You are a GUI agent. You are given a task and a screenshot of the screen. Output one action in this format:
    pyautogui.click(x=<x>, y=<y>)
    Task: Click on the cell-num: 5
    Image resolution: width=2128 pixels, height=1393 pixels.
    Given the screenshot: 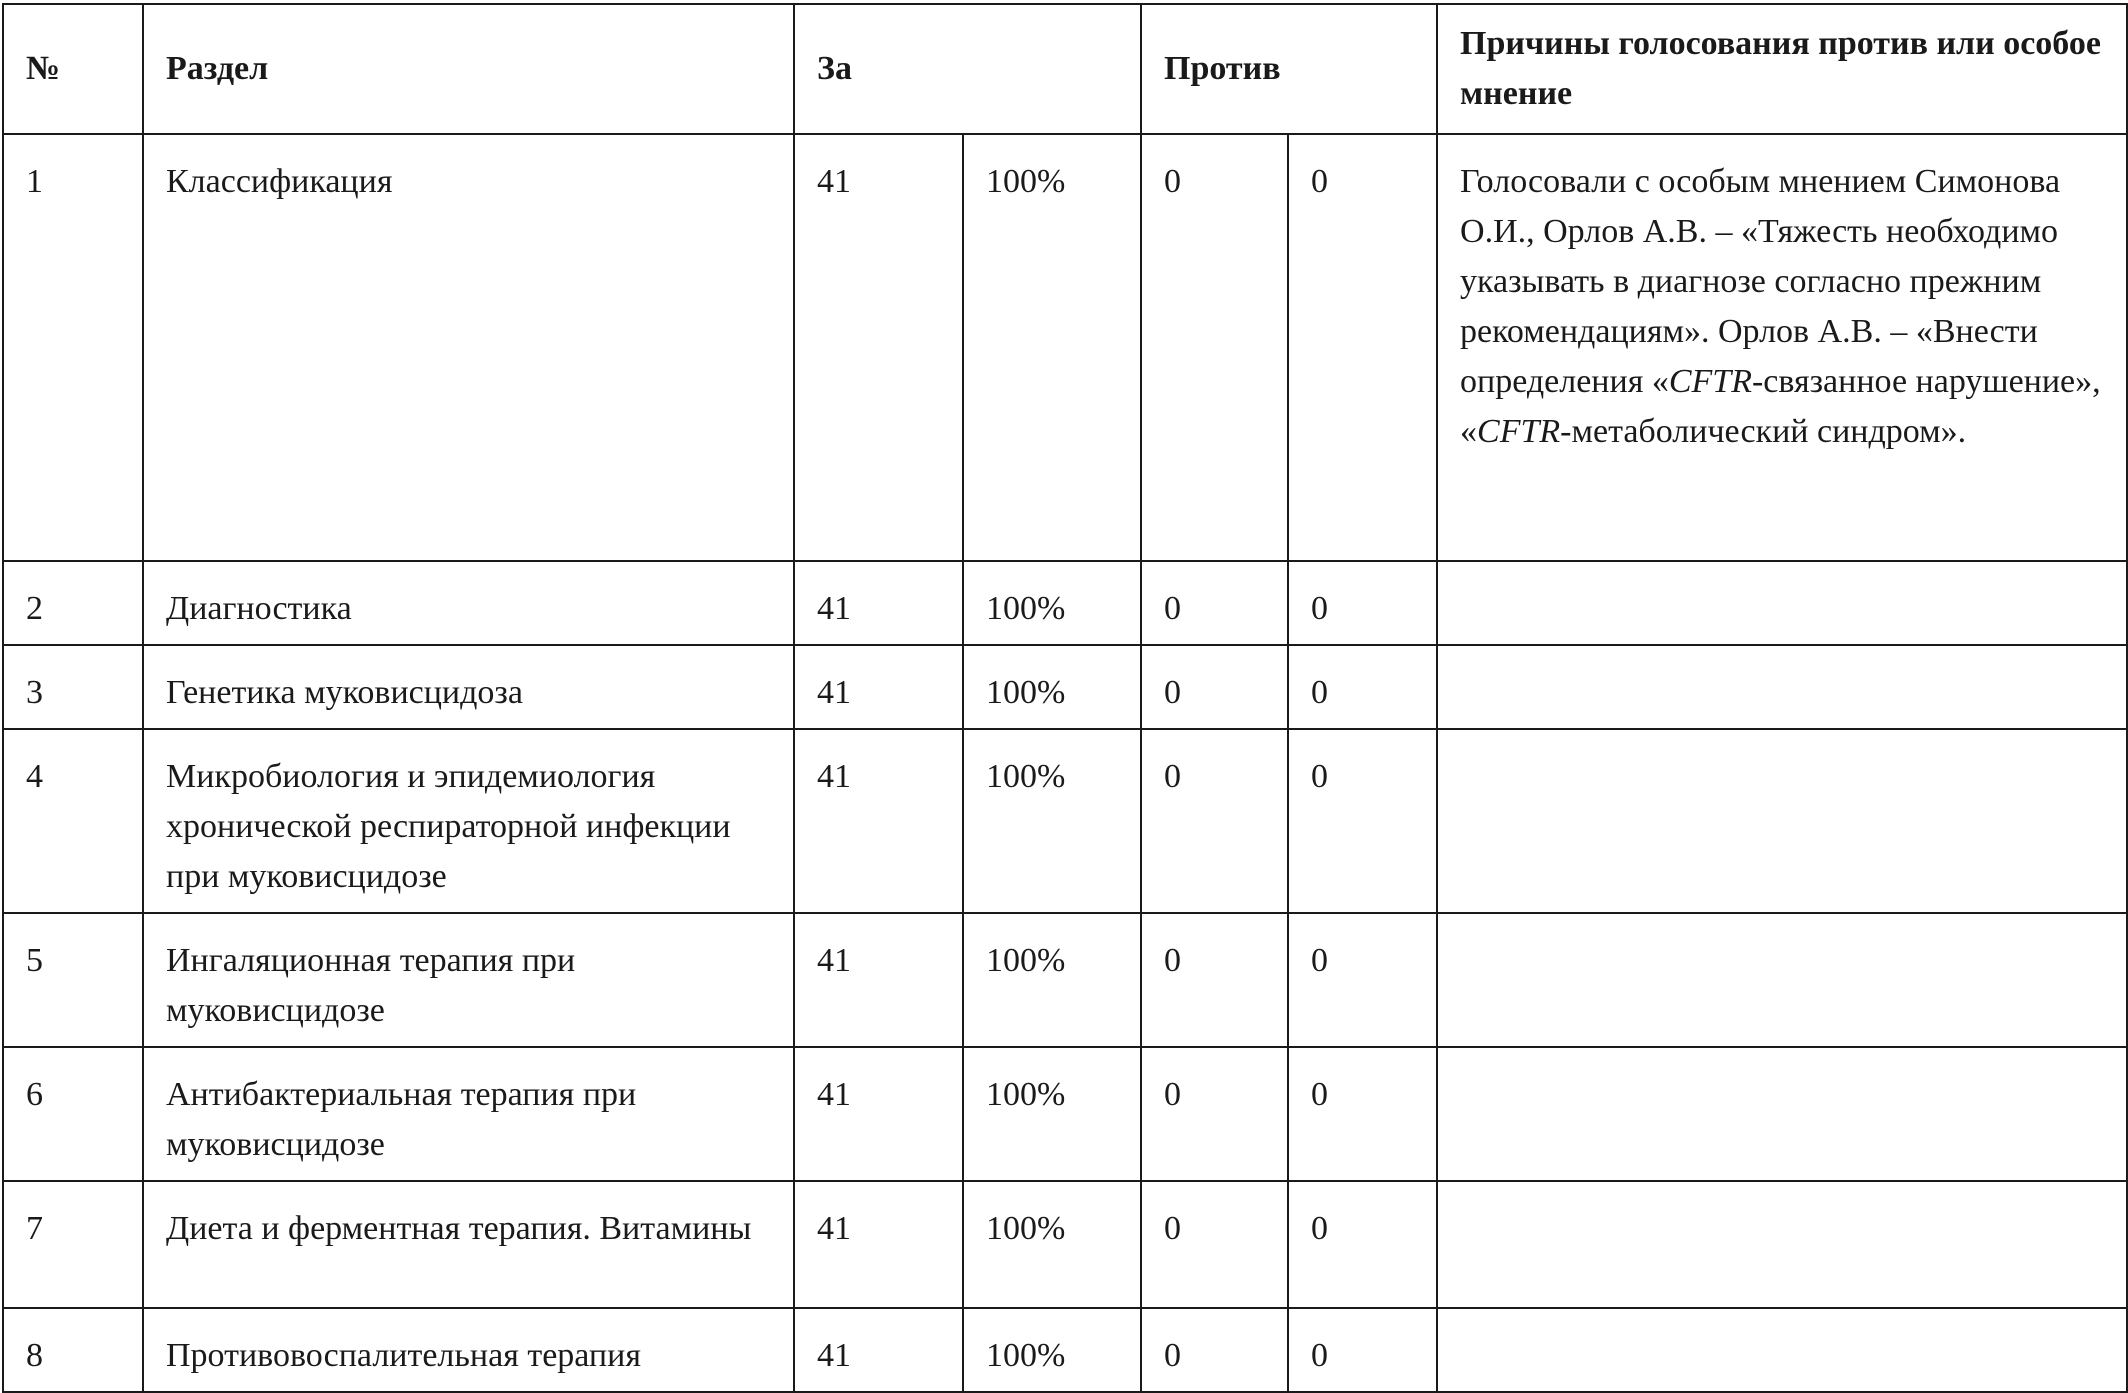 What is the action you would take?
    pyautogui.click(x=73, y=980)
    